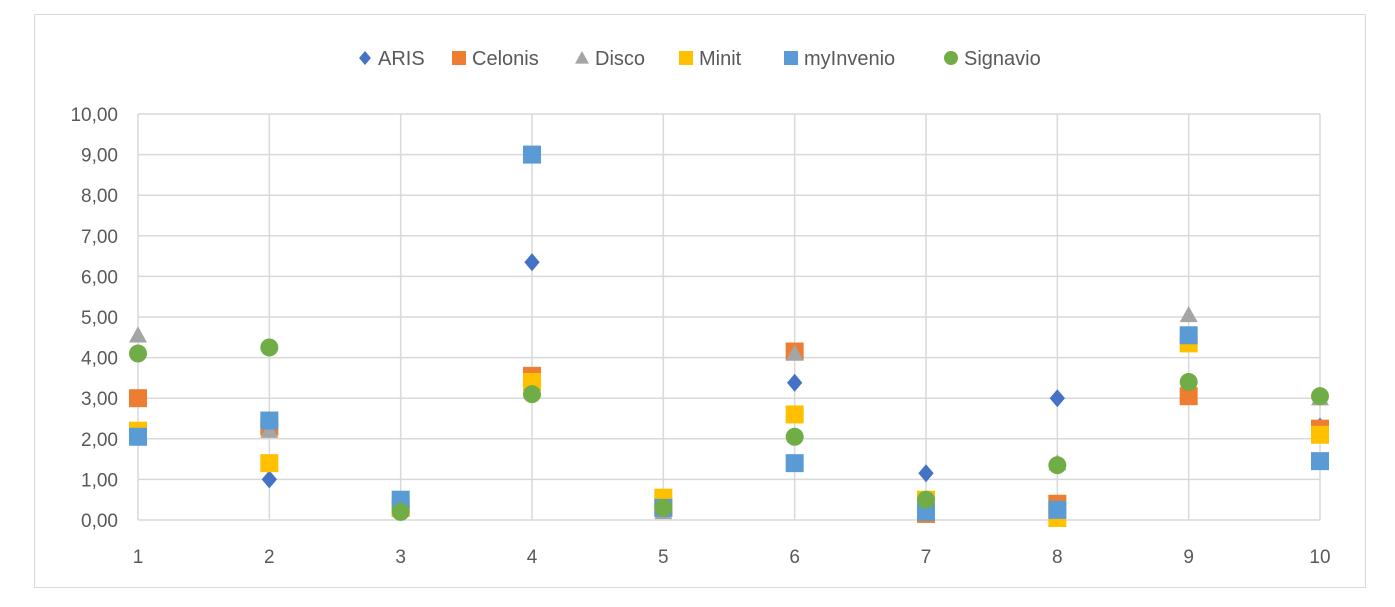 This screenshot has width=1395, height=607. I want to click on x-tick-label: 7, so click(926, 557).